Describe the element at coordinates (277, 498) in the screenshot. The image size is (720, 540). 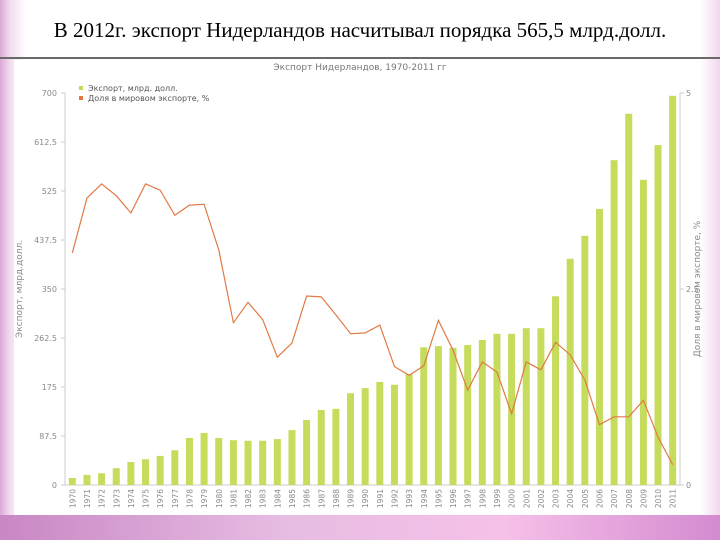
I see `x-tick-label: 1984` at that location.